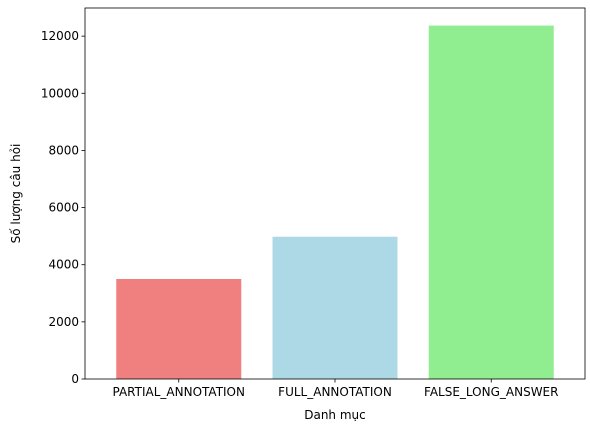 The width and height of the screenshot is (590, 432). I want to click on y-tick-label: 6000, so click(63, 208).